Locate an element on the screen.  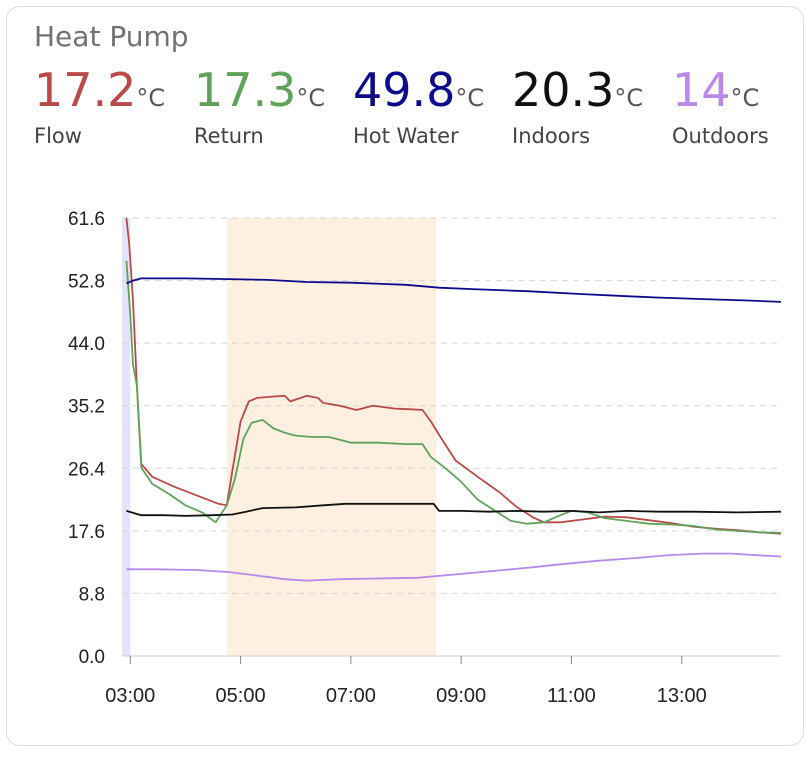
reading-return-value: 17.3 is located at coordinates (245, 90).